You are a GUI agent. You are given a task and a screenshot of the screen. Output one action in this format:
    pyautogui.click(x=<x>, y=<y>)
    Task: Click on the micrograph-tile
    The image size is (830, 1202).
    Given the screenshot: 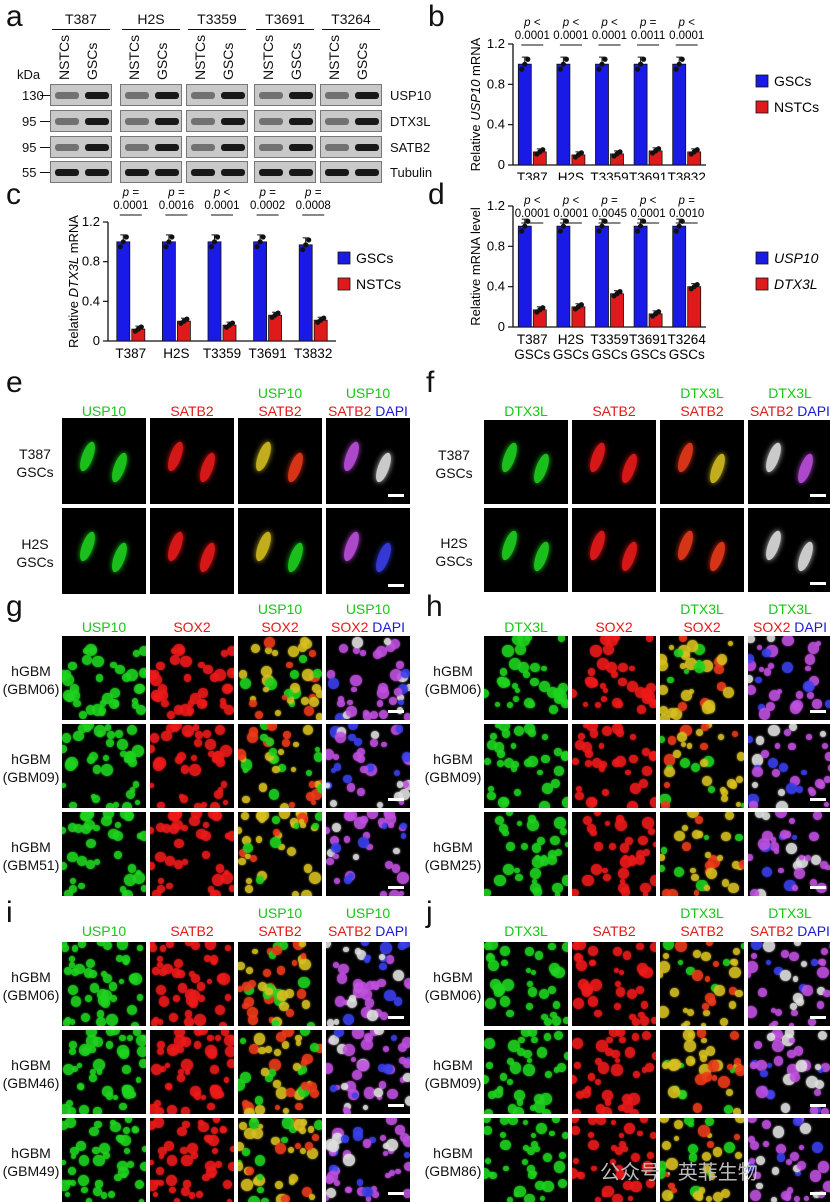 What is the action you would take?
    pyautogui.click(x=104, y=1160)
    